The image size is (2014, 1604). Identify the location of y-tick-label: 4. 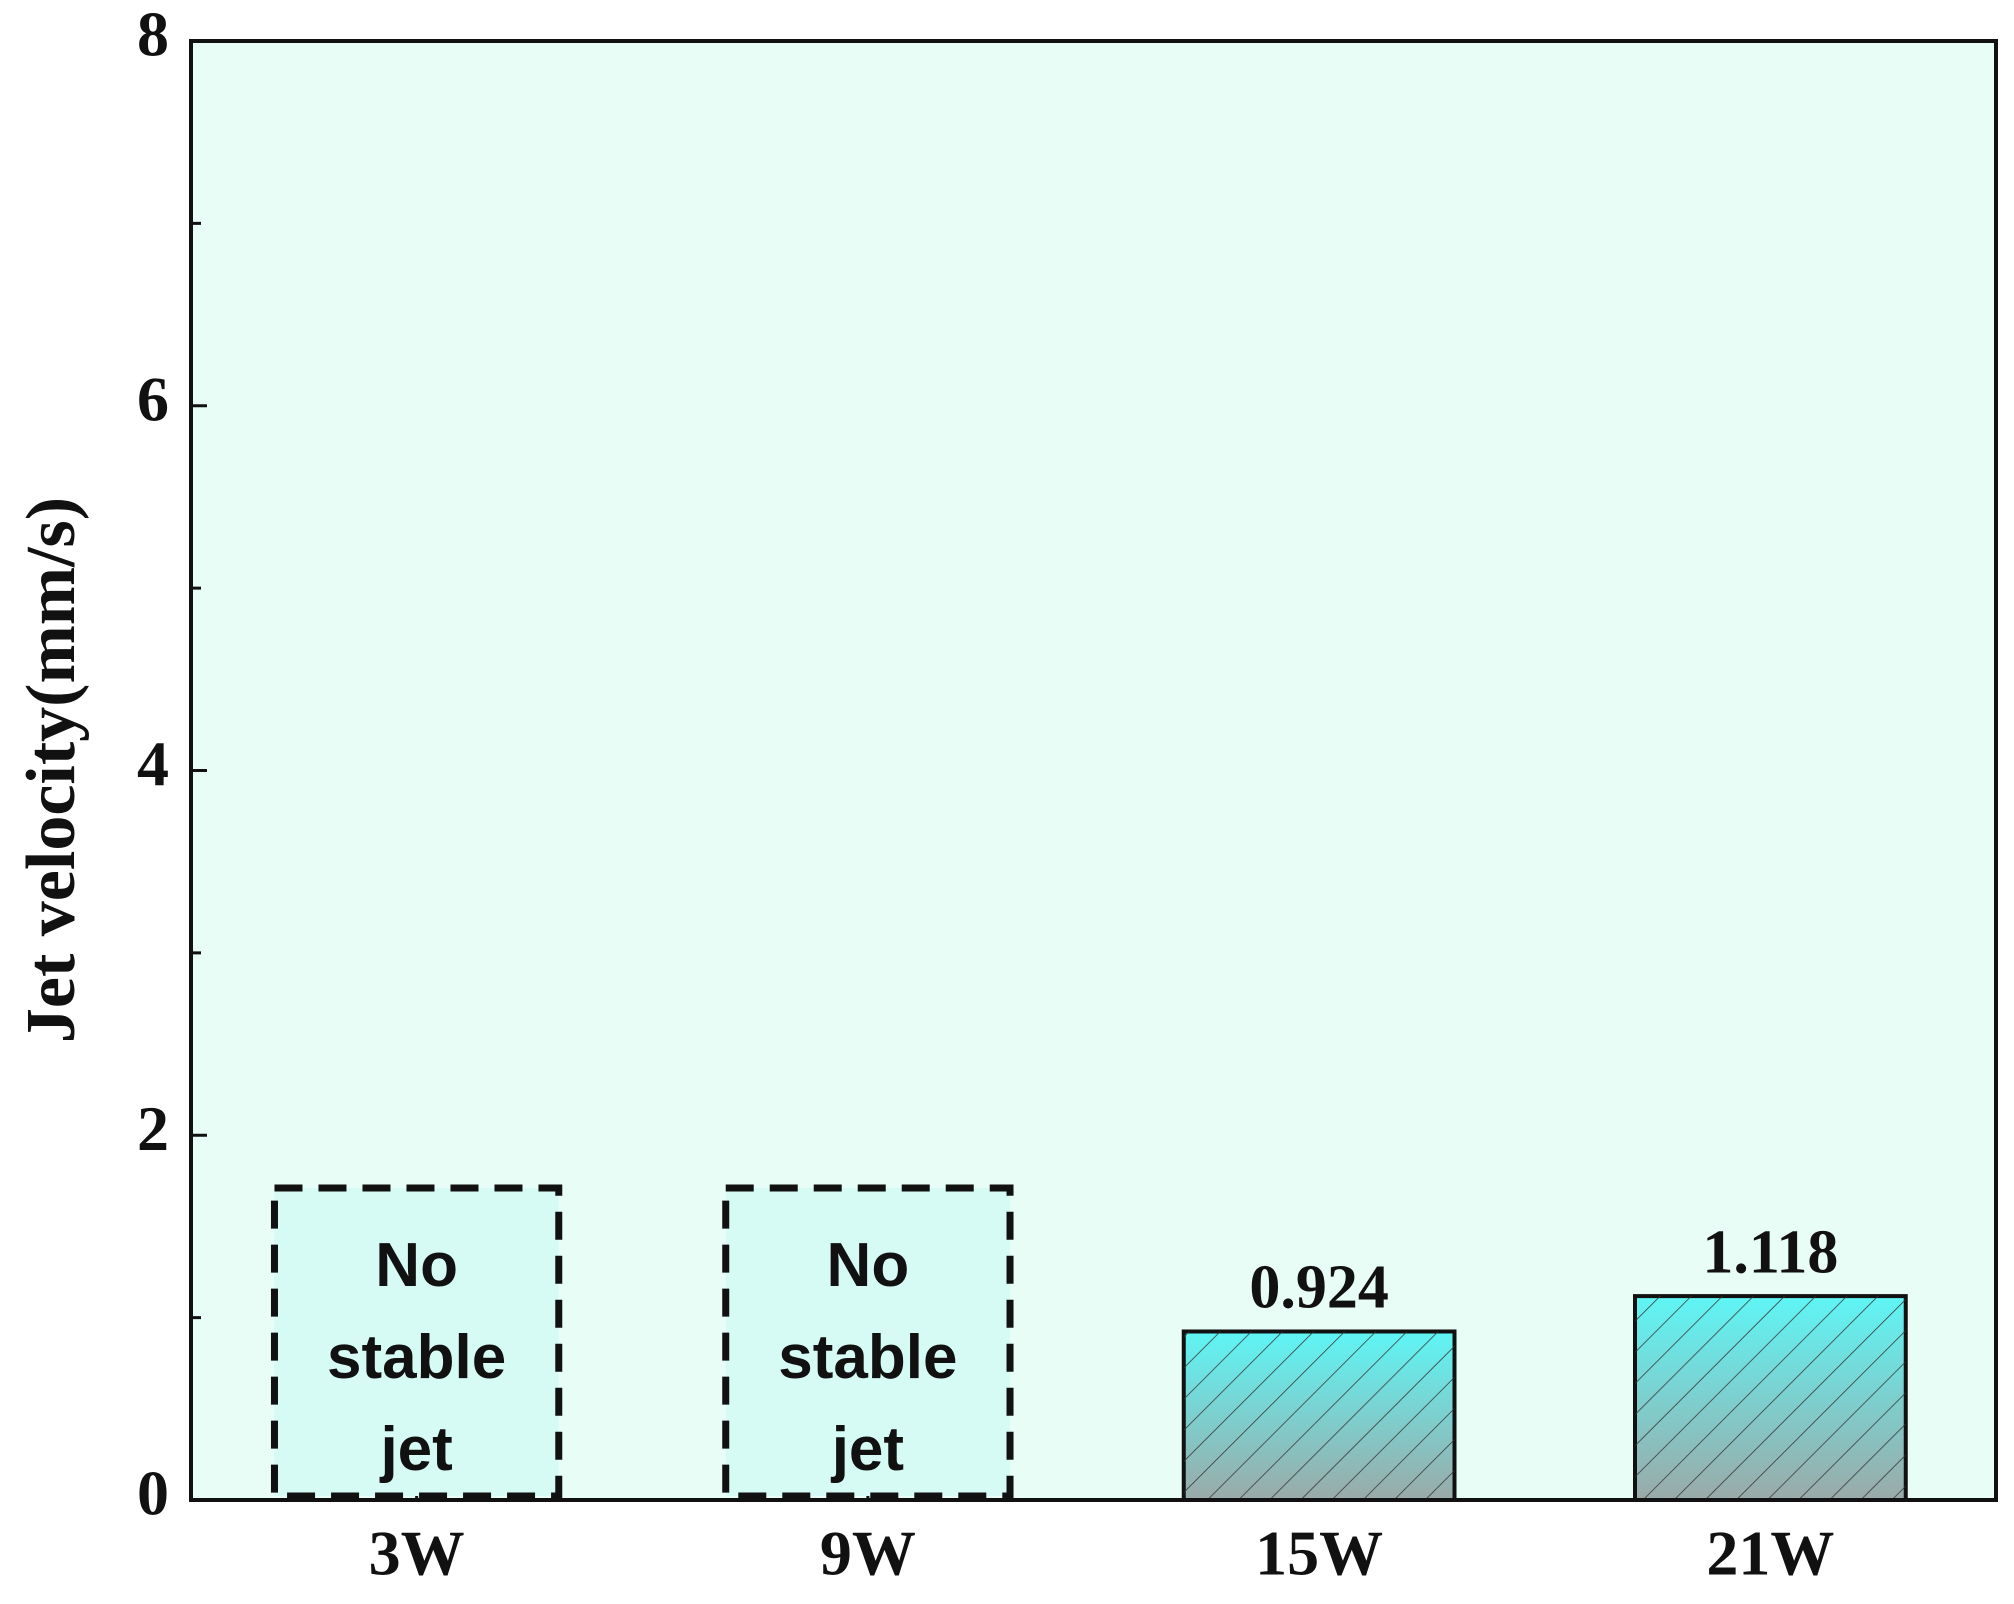
(153, 763).